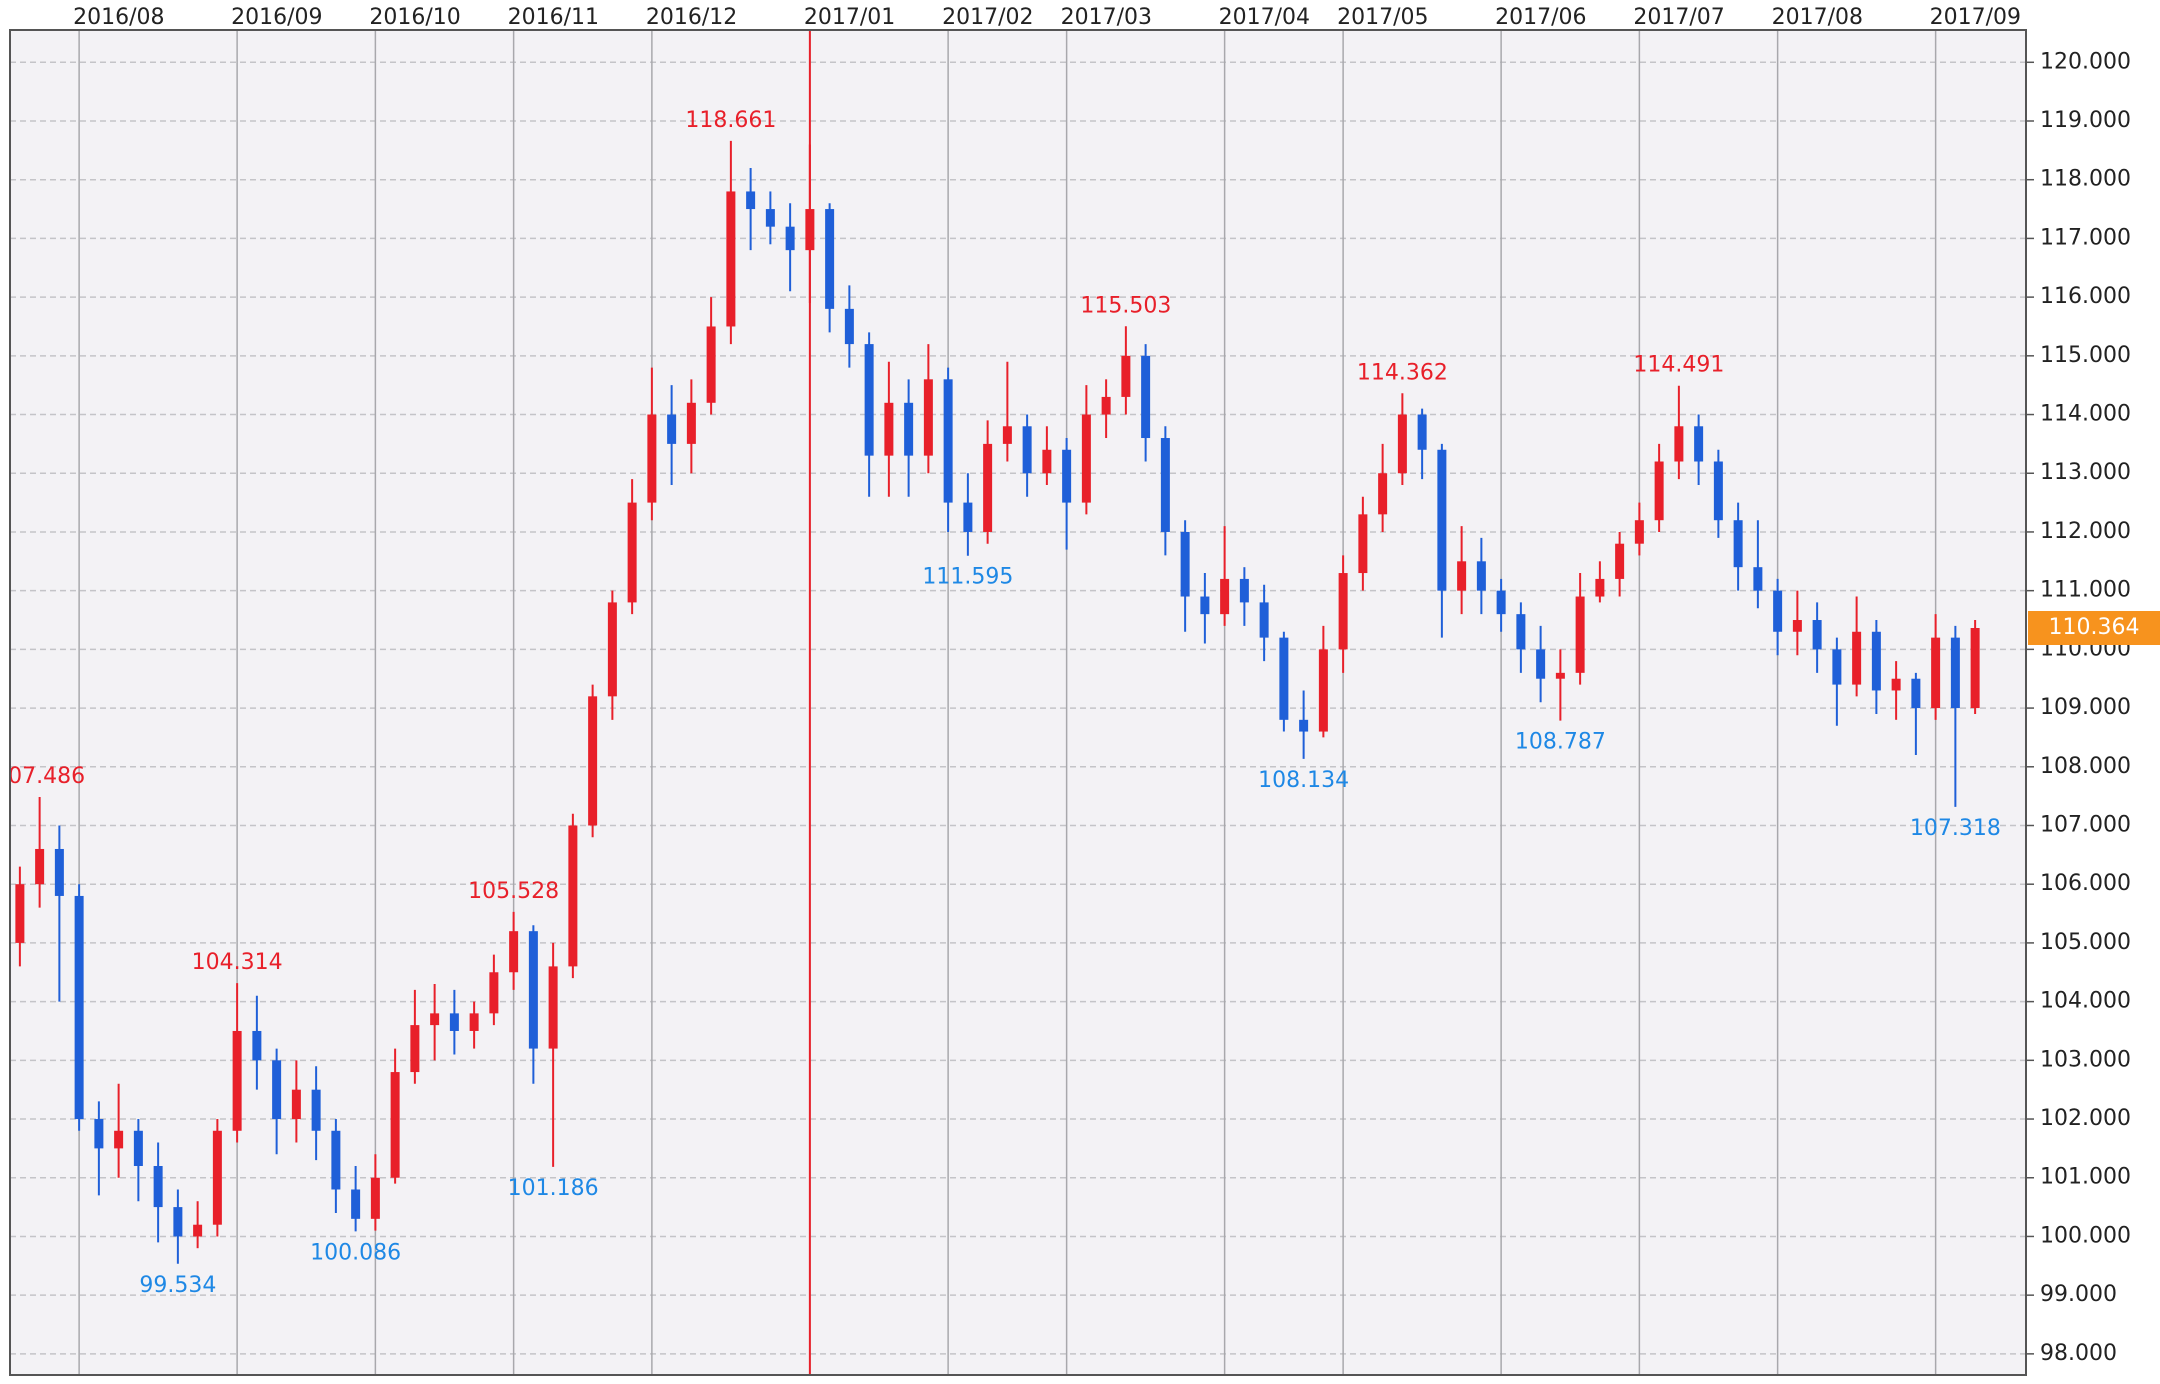  I want to click on x-tick-label: 2017/07, so click(1678, 17).